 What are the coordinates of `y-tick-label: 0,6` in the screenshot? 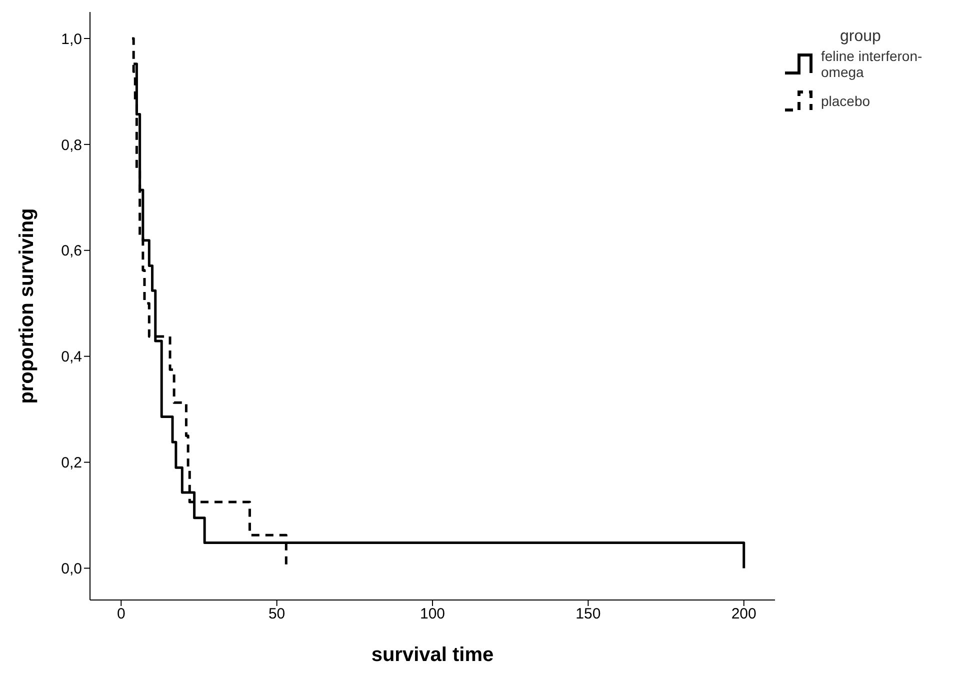 It's located at (71, 251).